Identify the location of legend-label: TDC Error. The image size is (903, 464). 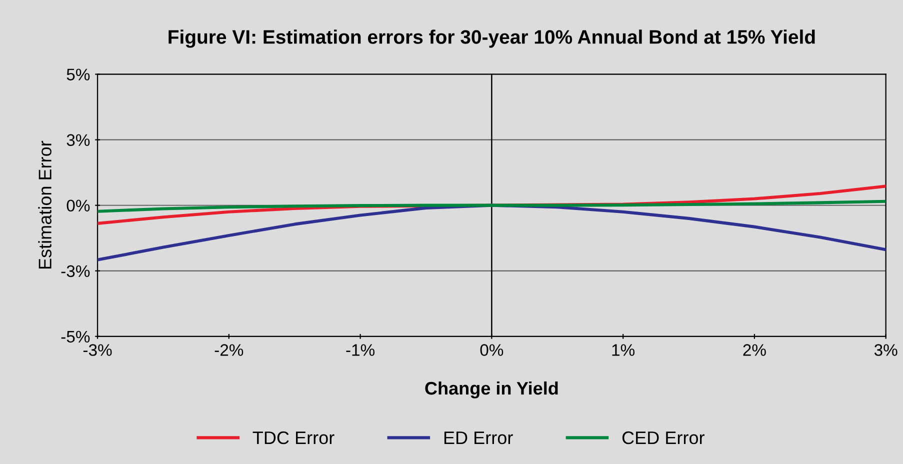
(293, 437).